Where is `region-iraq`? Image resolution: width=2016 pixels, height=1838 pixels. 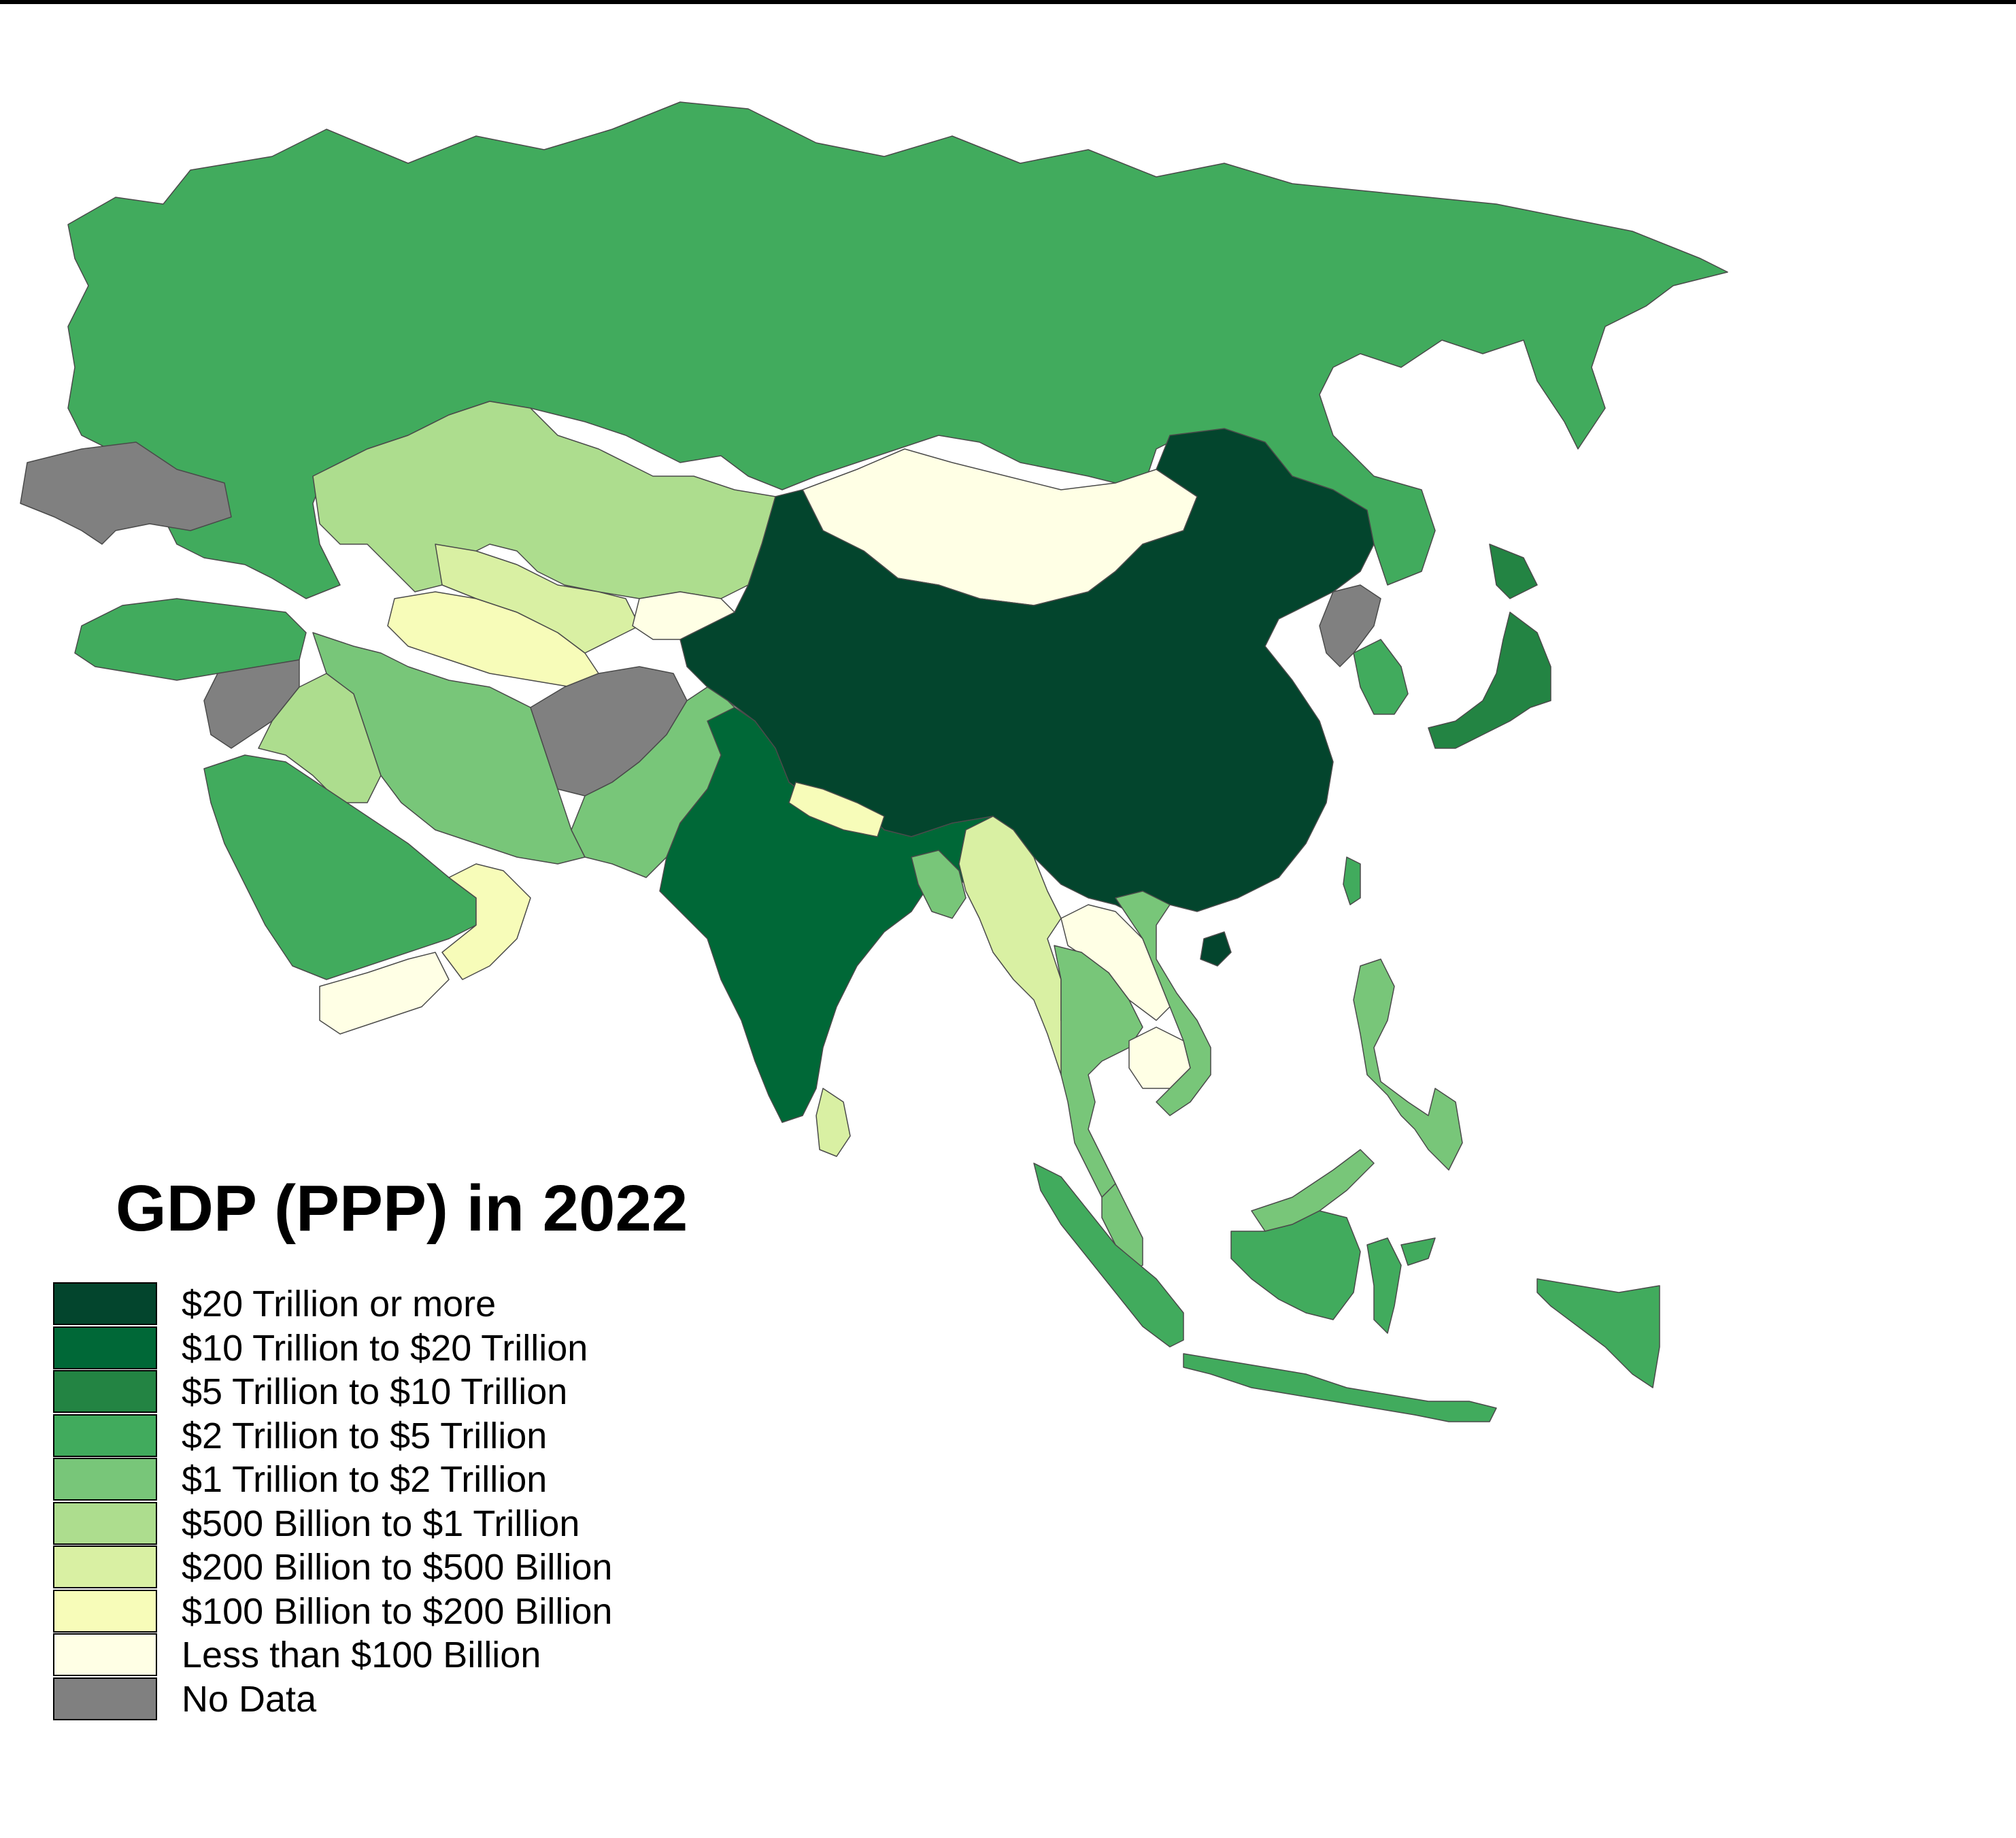
region-iraq is located at coordinates (320, 738).